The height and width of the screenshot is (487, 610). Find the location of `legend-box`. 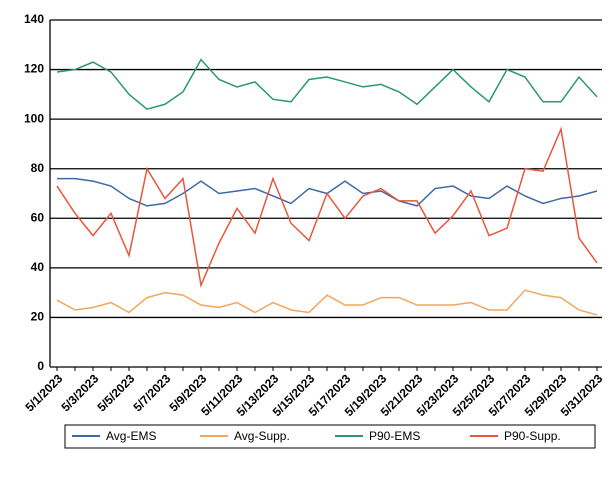

legend-box is located at coordinates (330, 436).